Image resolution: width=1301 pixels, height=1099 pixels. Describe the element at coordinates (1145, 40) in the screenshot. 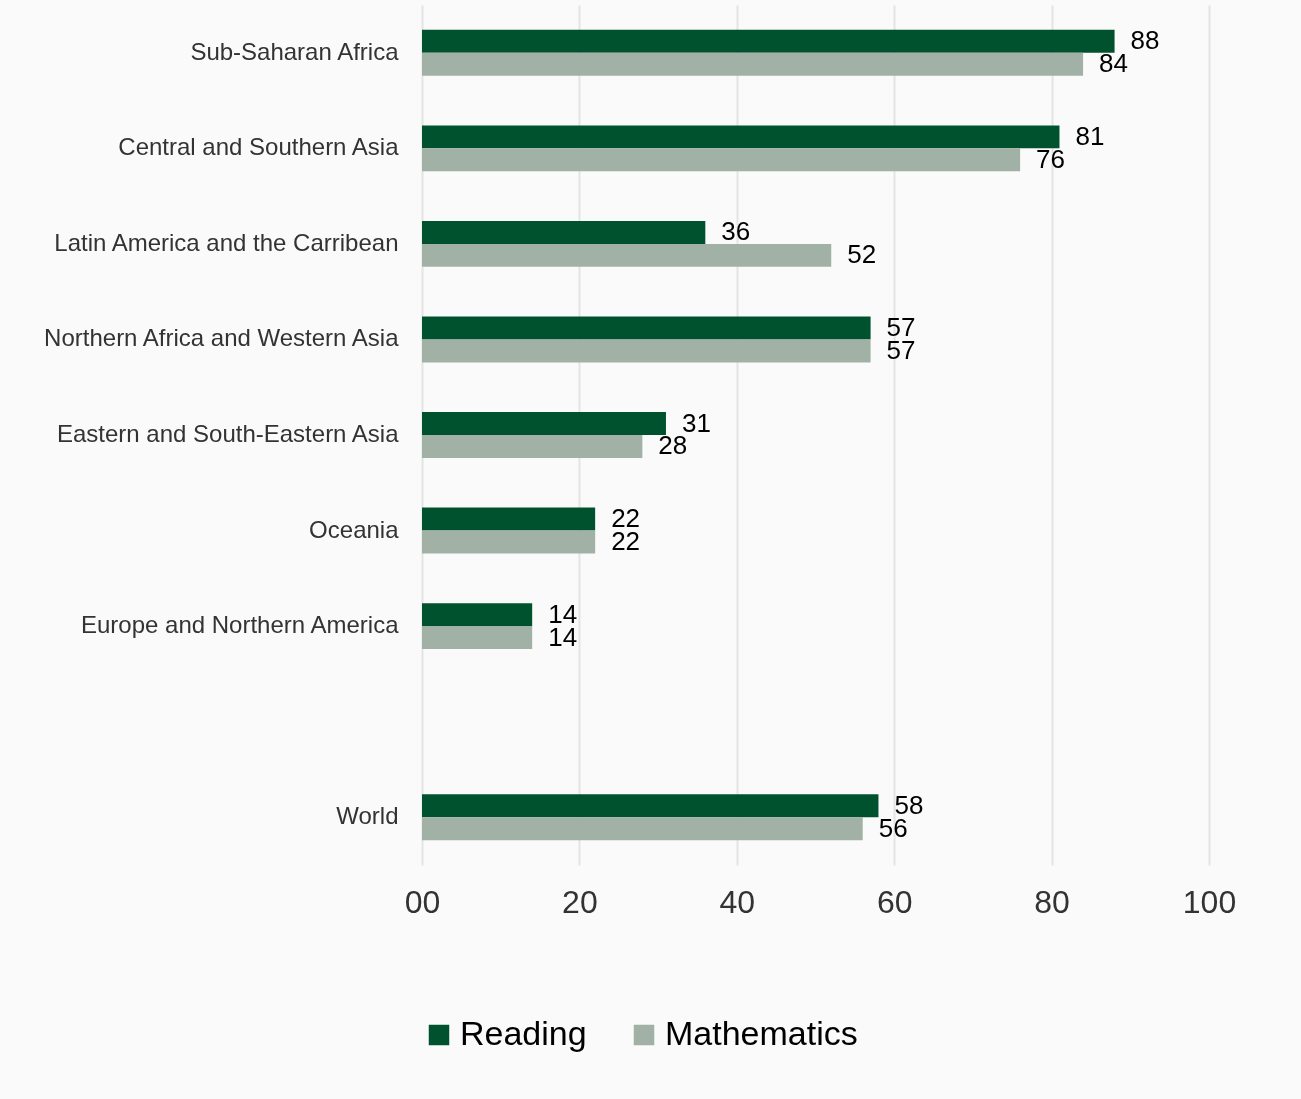

I see `data-label: 88` at that location.